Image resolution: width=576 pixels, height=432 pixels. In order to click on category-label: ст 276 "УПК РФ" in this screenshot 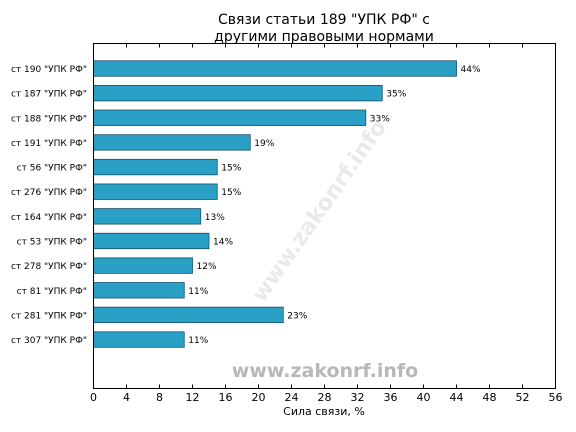, I will do `click(49, 193)`.